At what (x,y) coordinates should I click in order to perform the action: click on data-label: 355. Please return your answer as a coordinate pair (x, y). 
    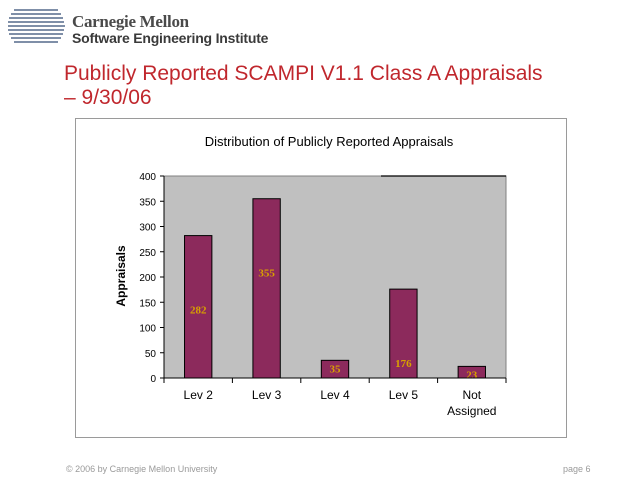
    Looking at the image, I should click on (266, 274).